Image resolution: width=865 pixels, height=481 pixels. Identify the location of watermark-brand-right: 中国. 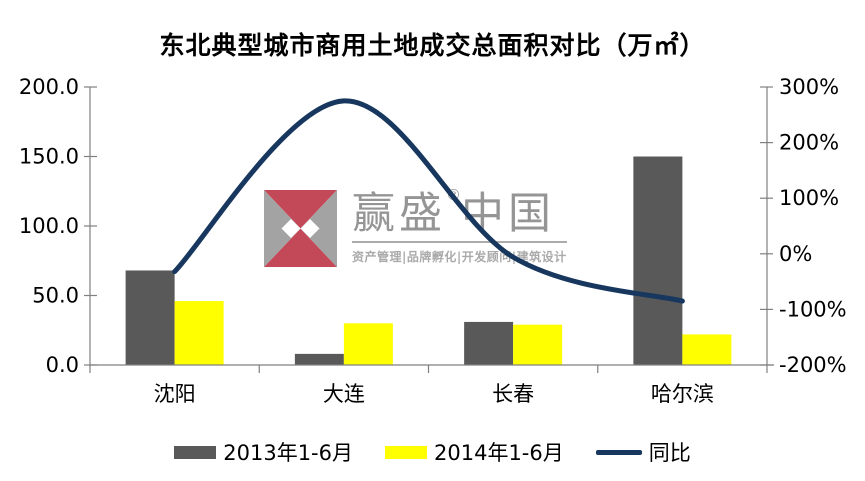
(508, 214).